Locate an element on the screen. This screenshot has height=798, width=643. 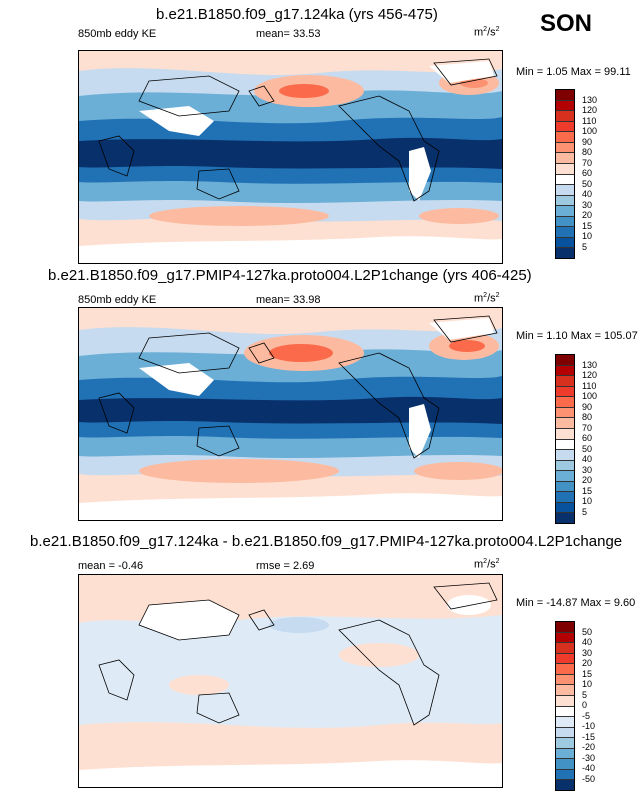
tick: -20 is located at coordinates (589, 747).